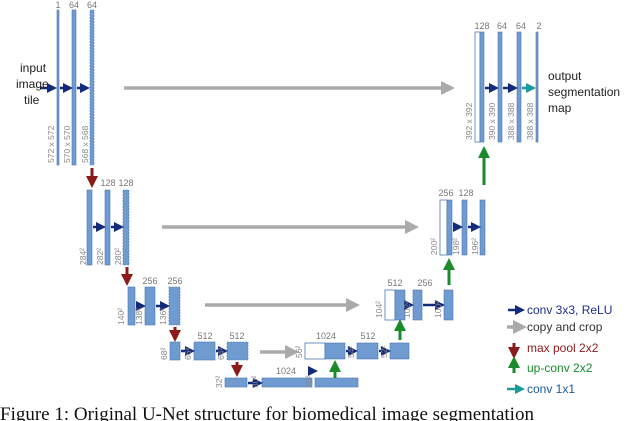 The height and width of the screenshot is (421, 640). Describe the element at coordinates (221, 354) in the screenshot. I see `size-label: 64²` at that location.